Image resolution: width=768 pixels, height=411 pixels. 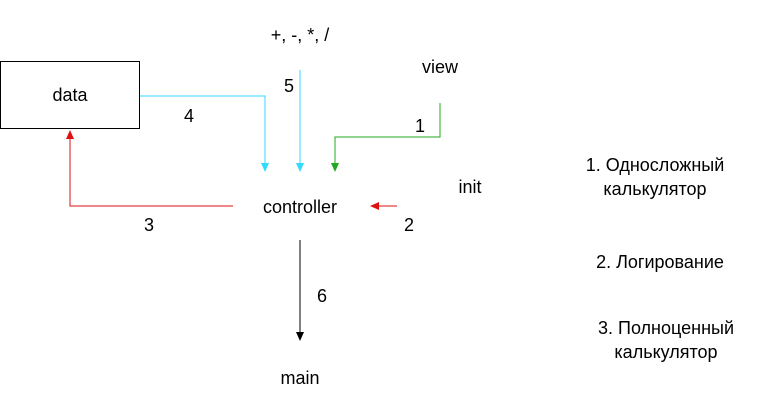 I want to click on operations-label: +, -, *, /, so click(x=300, y=35).